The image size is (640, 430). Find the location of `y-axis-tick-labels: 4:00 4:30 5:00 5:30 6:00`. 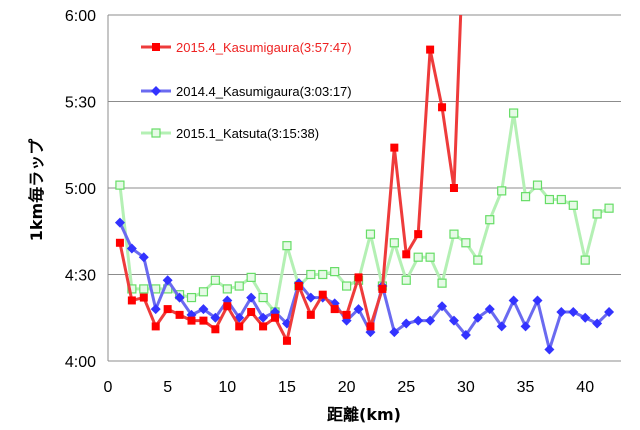

y-axis-tick-labels: 4:00 4:30 5:00 5:30 6:00 is located at coordinates (80, 189).